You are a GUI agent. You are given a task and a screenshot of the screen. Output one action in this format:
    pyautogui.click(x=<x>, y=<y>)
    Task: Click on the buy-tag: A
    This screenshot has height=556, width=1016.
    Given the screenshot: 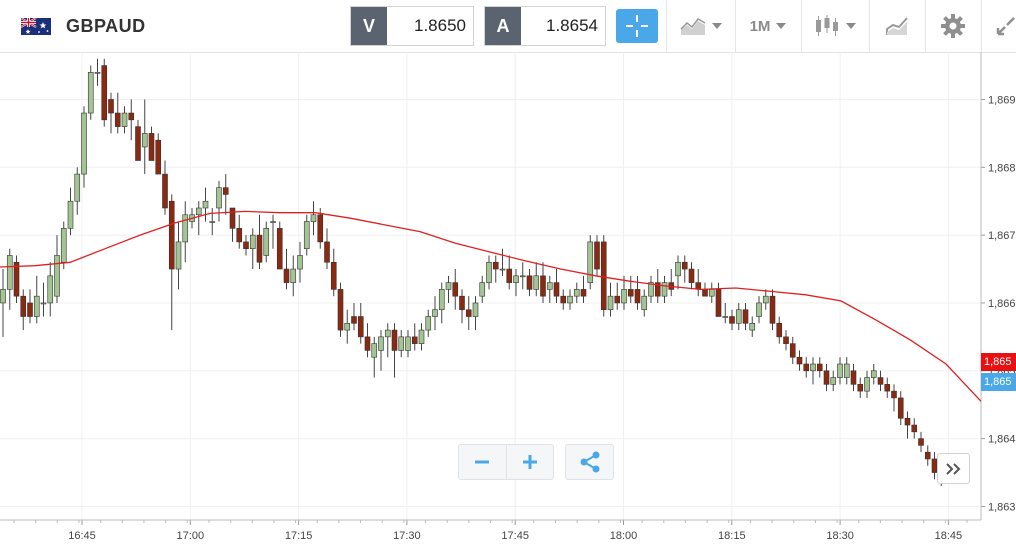 What is the action you would take?
    pyautogui.click(x=503, y=26)
    